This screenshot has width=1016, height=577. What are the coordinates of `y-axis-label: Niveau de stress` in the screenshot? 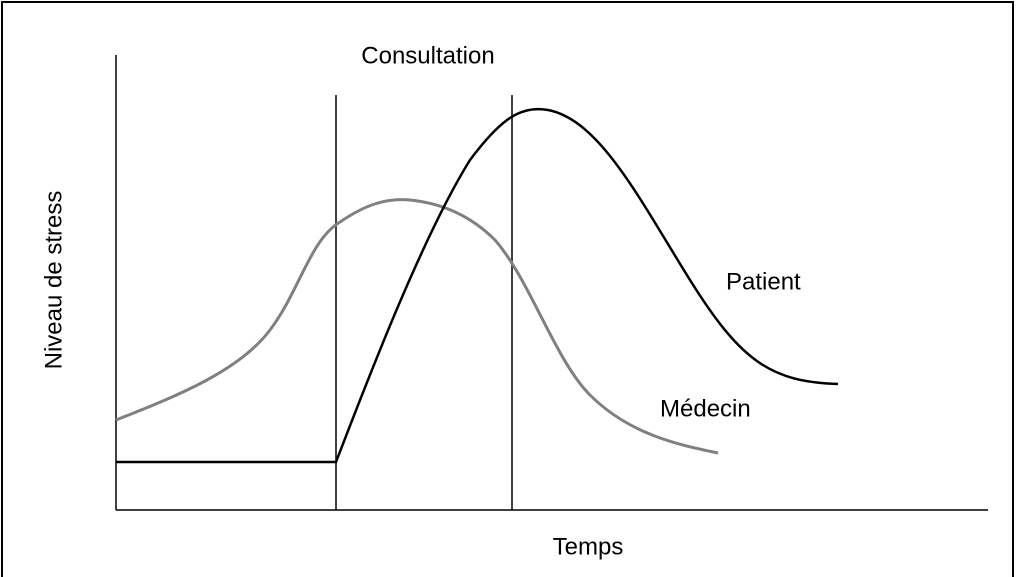 It's located at (53, 280).